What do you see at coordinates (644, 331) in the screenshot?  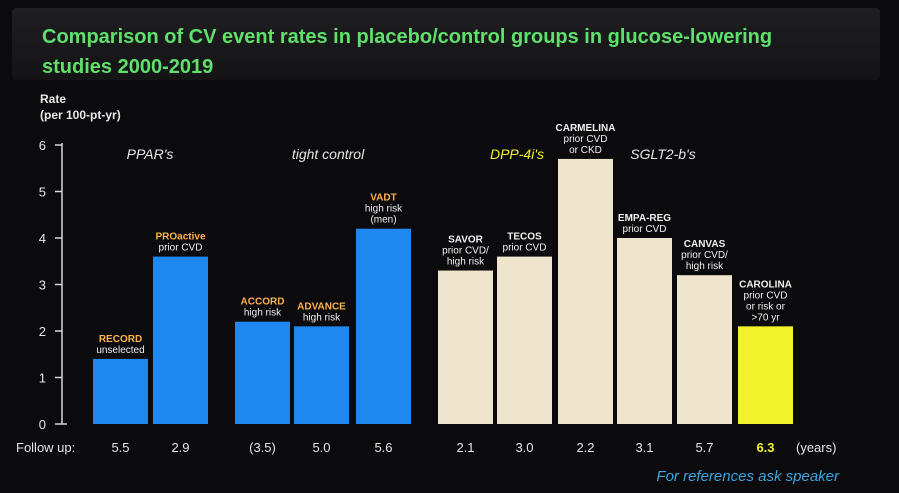 I see `bar-empa-reg` at bounding box center [644, 331].